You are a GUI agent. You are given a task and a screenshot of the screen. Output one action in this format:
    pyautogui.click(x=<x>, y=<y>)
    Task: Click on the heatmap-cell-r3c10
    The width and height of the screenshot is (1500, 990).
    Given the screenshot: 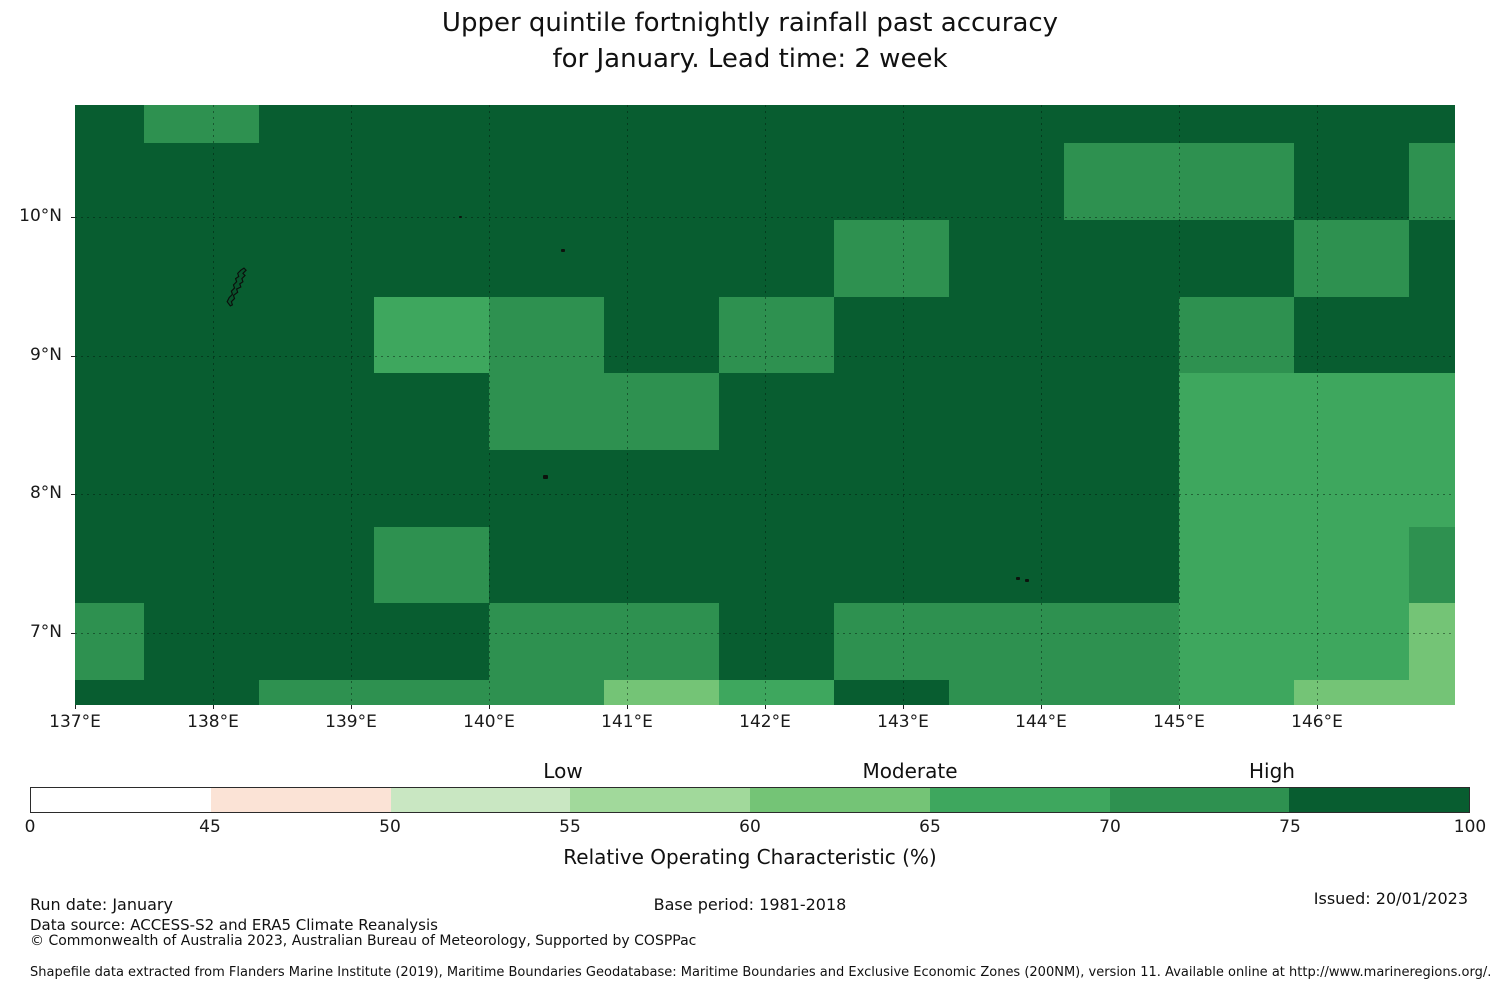 What is the action you would take?
    pyautogui.click(x=1236, y=335)
    